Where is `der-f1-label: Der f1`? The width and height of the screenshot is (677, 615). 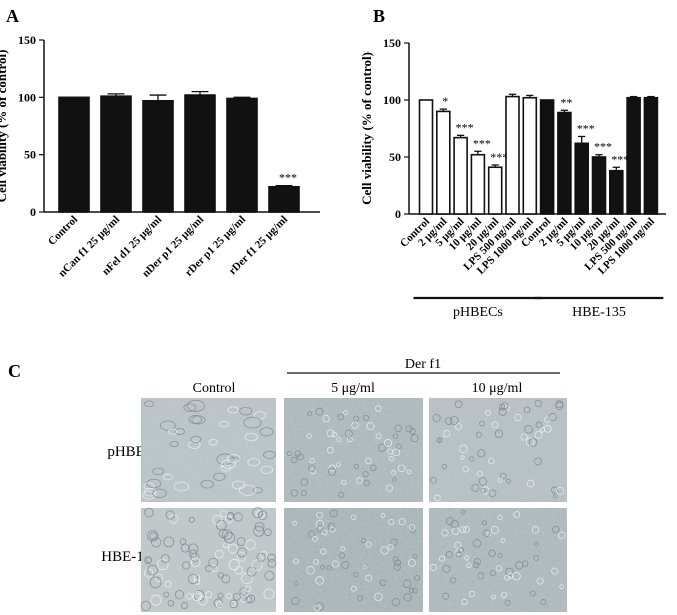 der-f1-label: Der f1 is located at coordinates (423, 364).